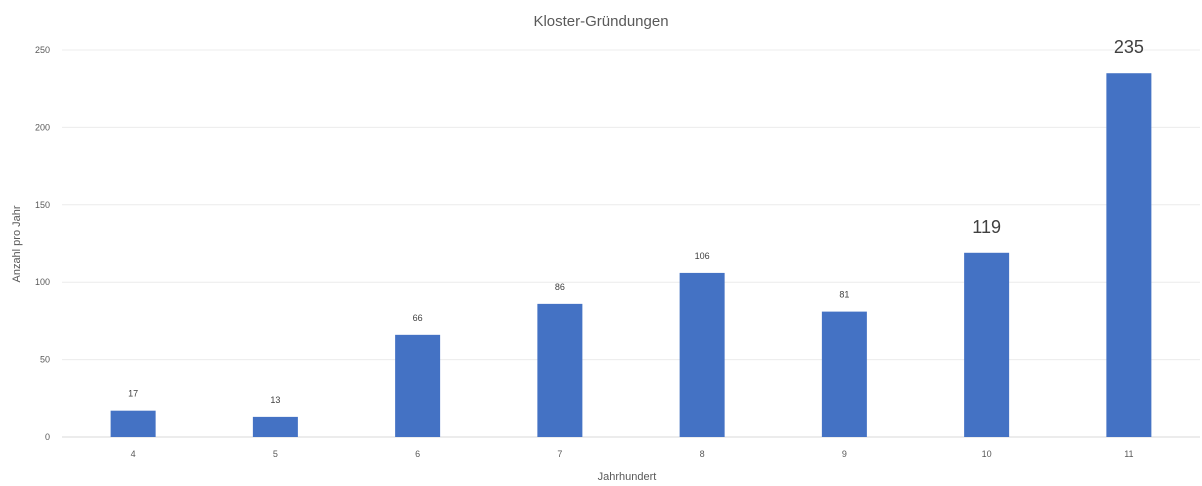  I want to click on y-axis-label: Anzahl pro Jahr, so click(17, 243).